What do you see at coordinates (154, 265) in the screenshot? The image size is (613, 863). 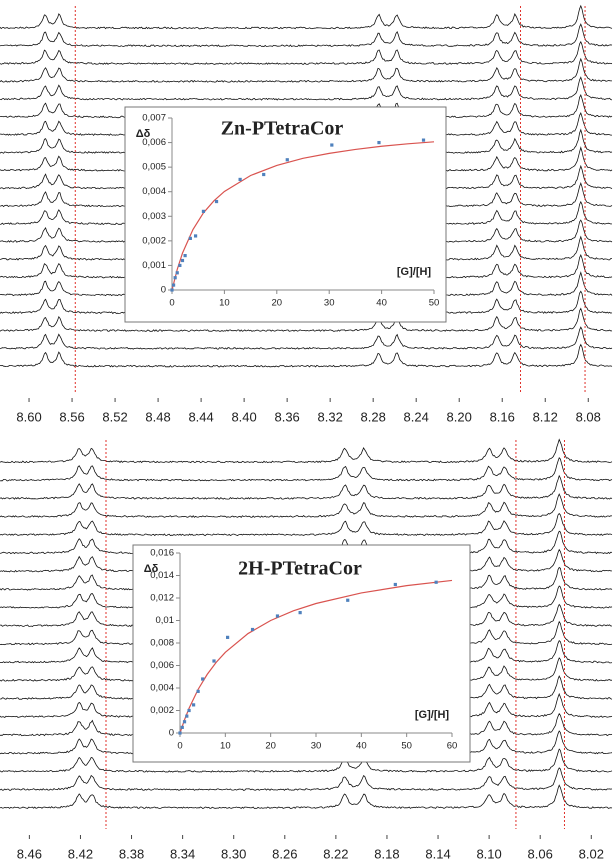 I see `y-tick-label: 0,001` at bounding box center [154, 265].